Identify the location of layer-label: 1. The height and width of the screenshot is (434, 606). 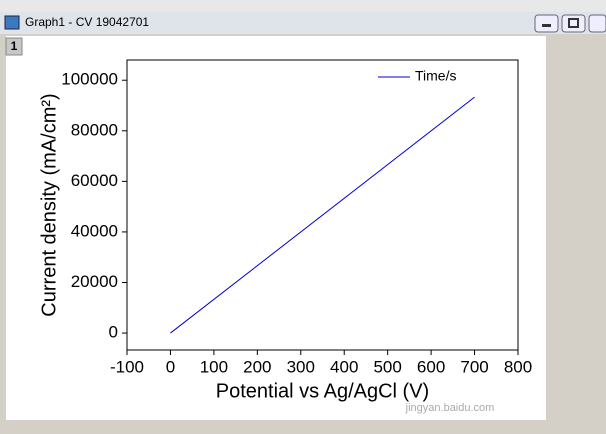
(14, 46).